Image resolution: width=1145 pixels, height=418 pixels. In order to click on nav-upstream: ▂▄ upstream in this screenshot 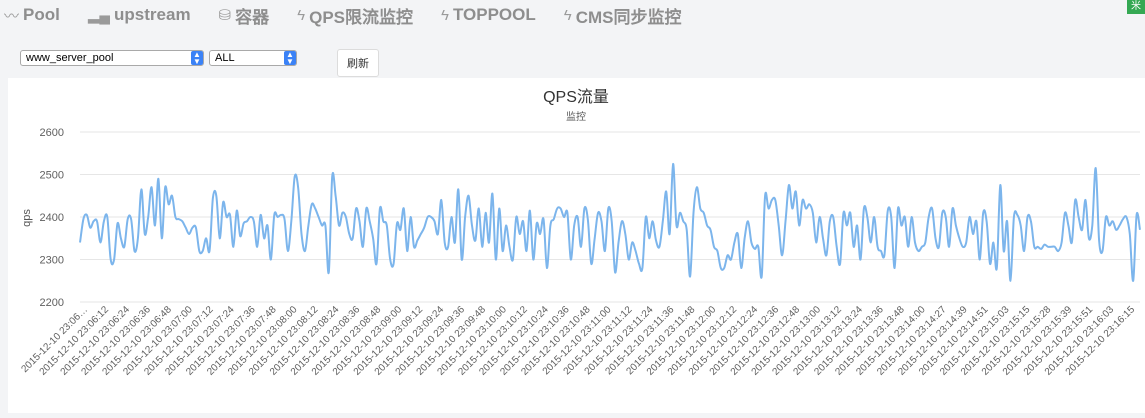, I will do `click(139, 15)`.